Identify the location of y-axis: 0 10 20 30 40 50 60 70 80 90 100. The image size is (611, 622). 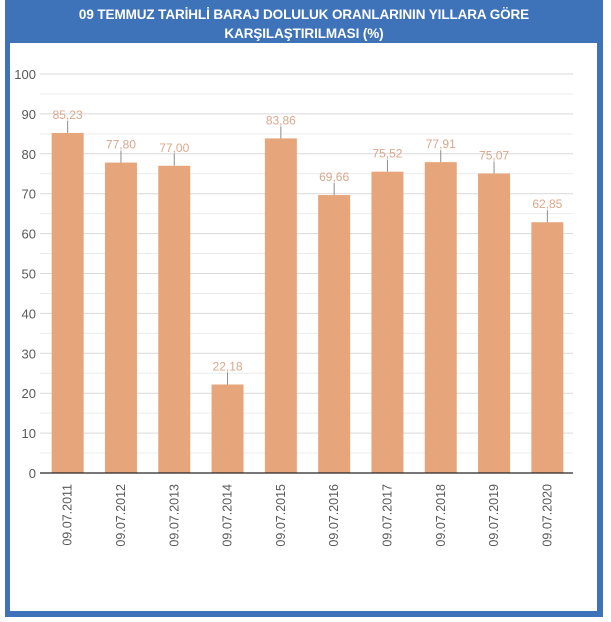
(25, 274).